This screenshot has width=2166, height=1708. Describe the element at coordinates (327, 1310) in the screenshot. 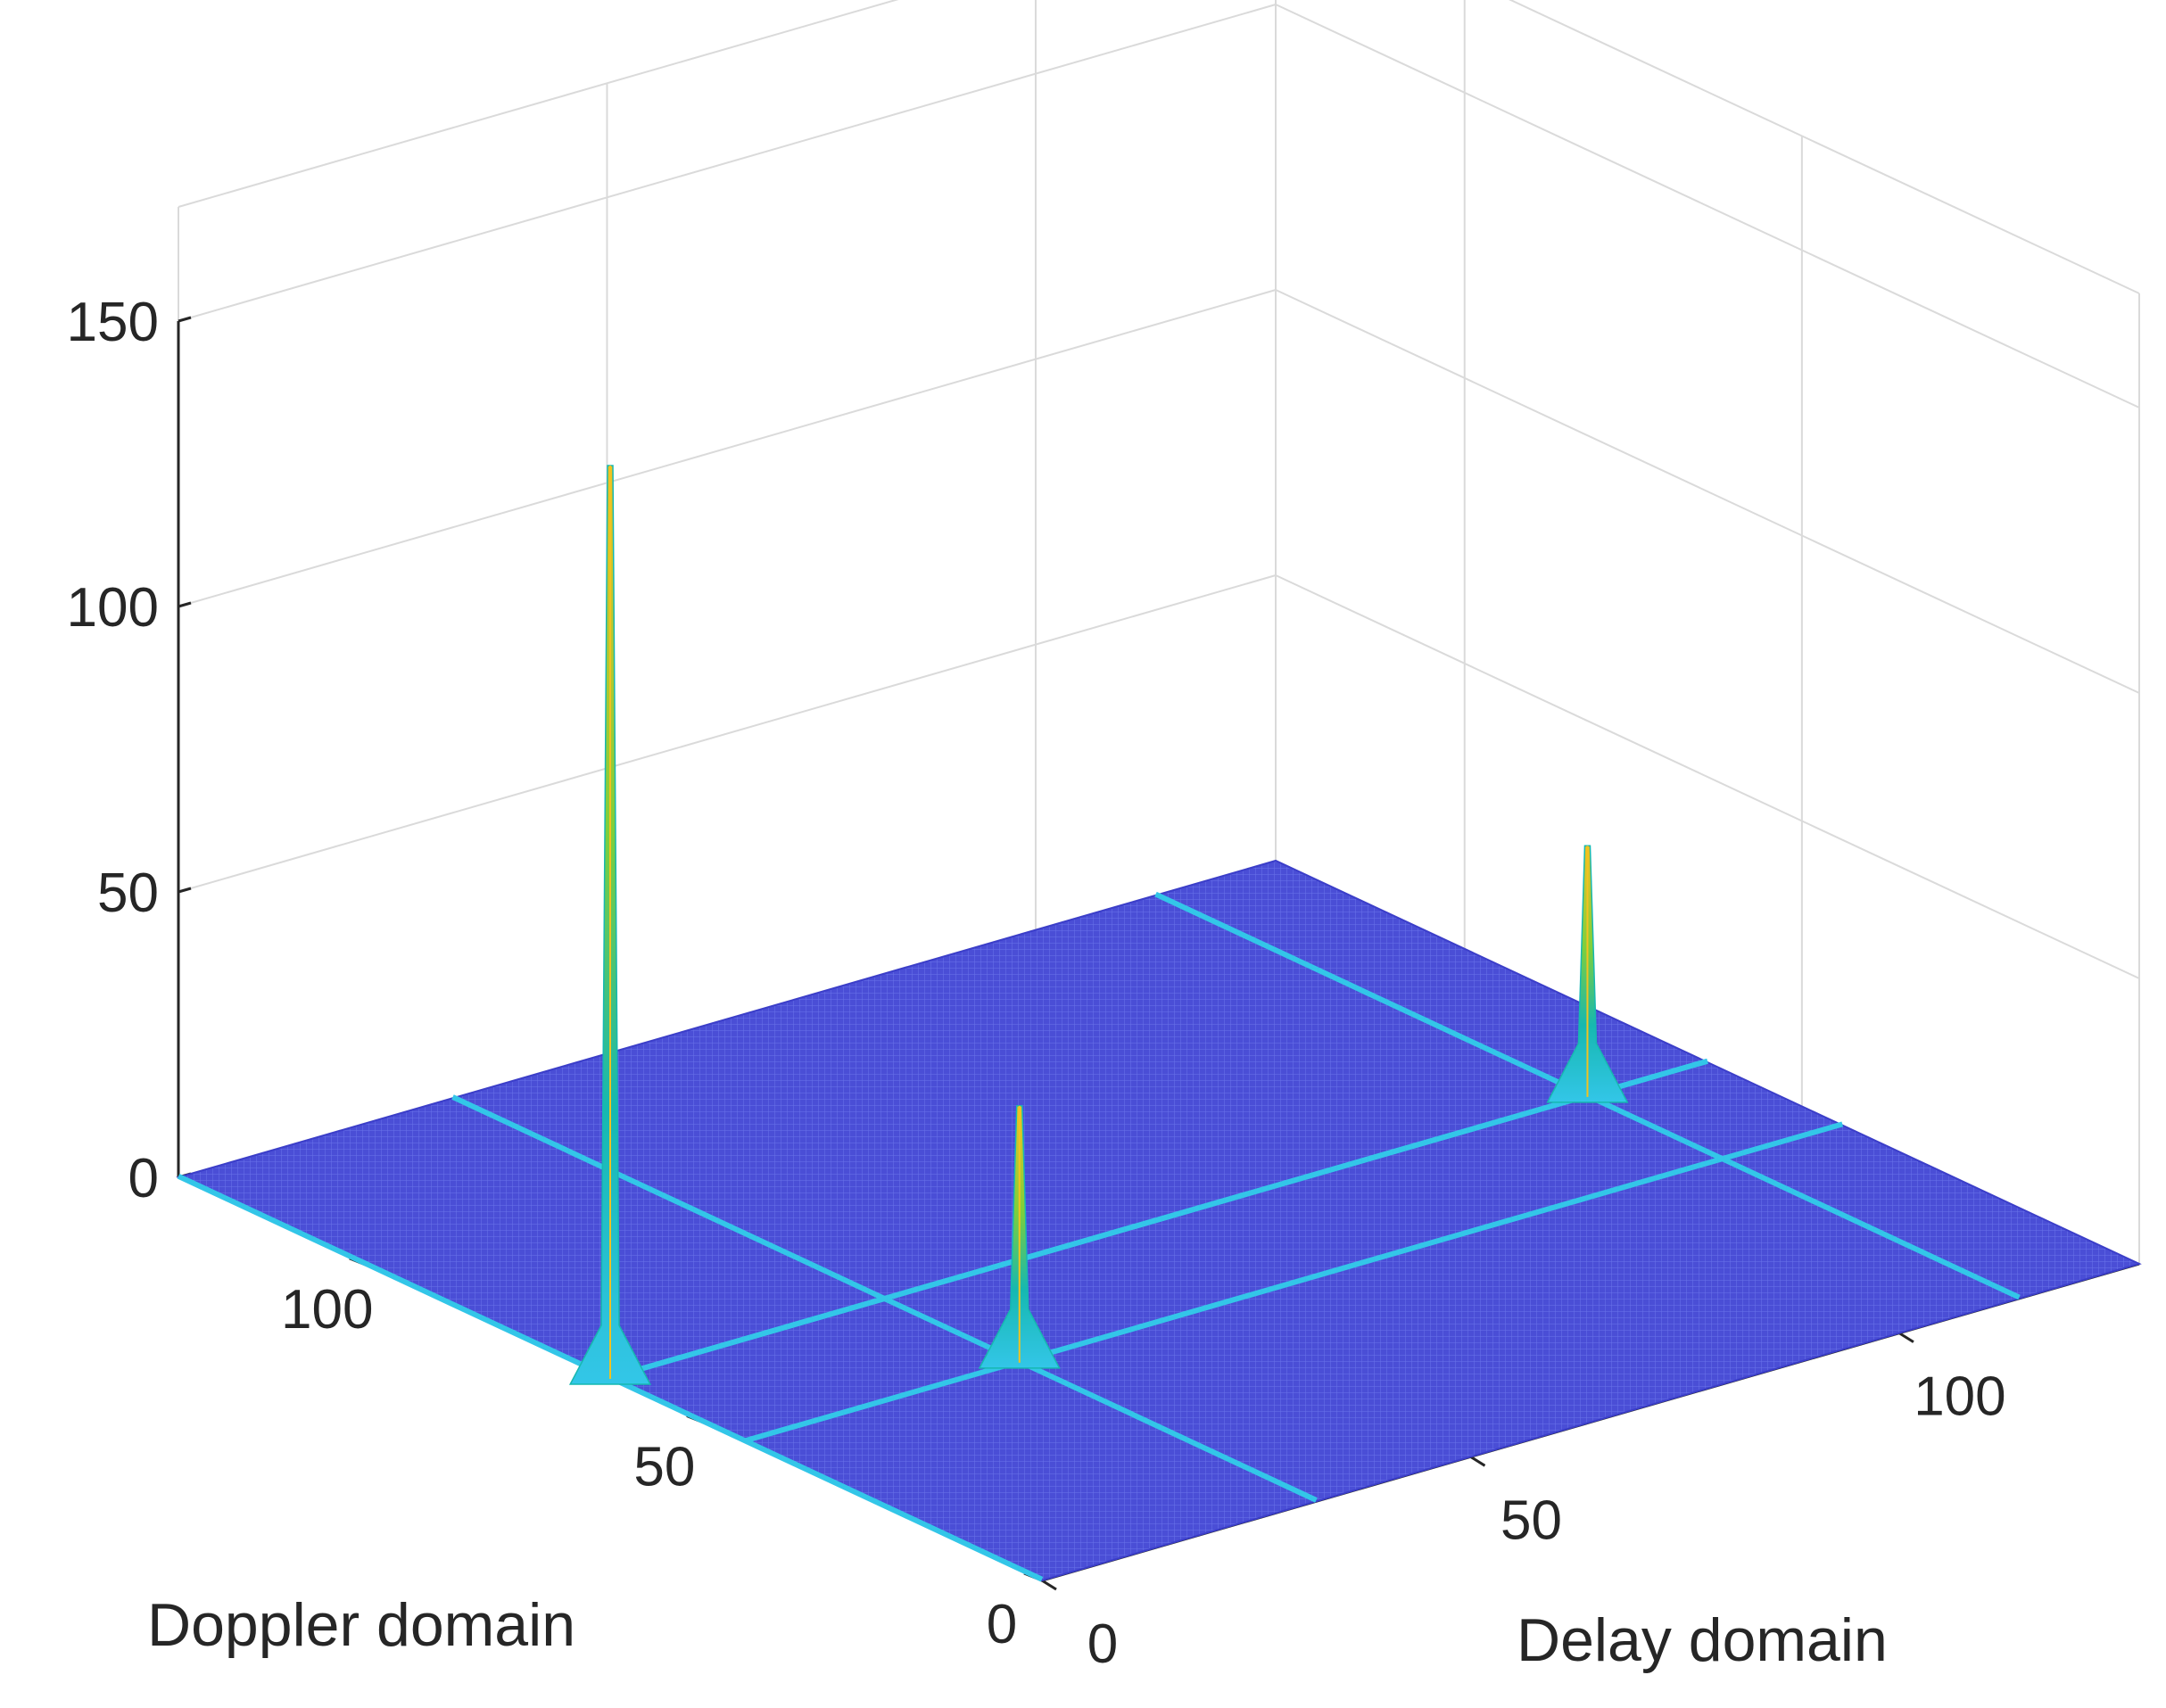

I see `y-tick-label: 100` at that location.